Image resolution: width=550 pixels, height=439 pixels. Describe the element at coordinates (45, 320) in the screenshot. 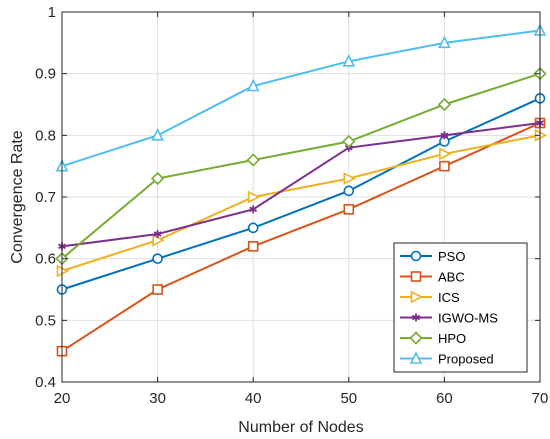

I see `y-tick-label: 0.5` at that location.